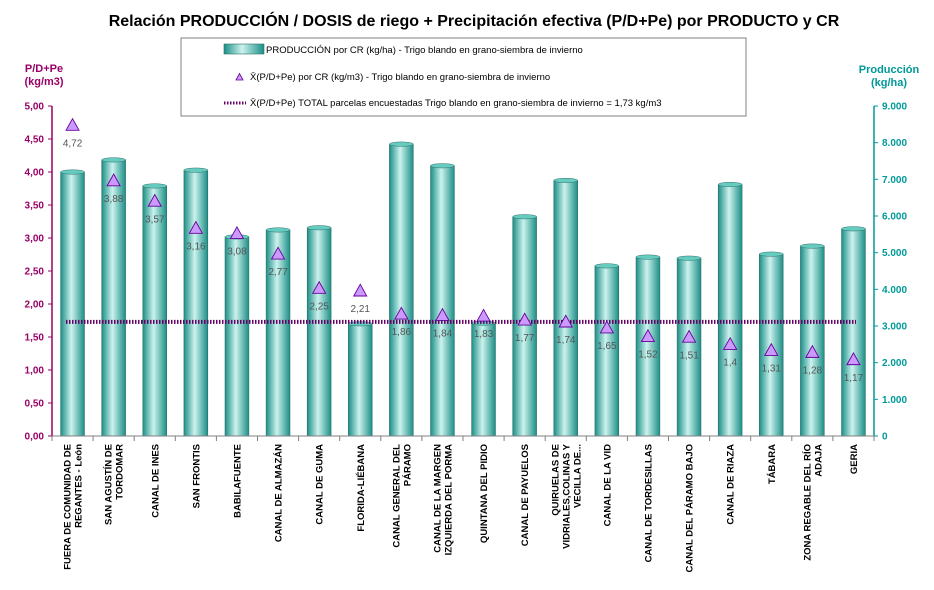  What do you see at coordinates (448, 500) in the screenshot?
I see `category-label: IZQUIERDA DEL PORMA` at bounding box center [448, 500].